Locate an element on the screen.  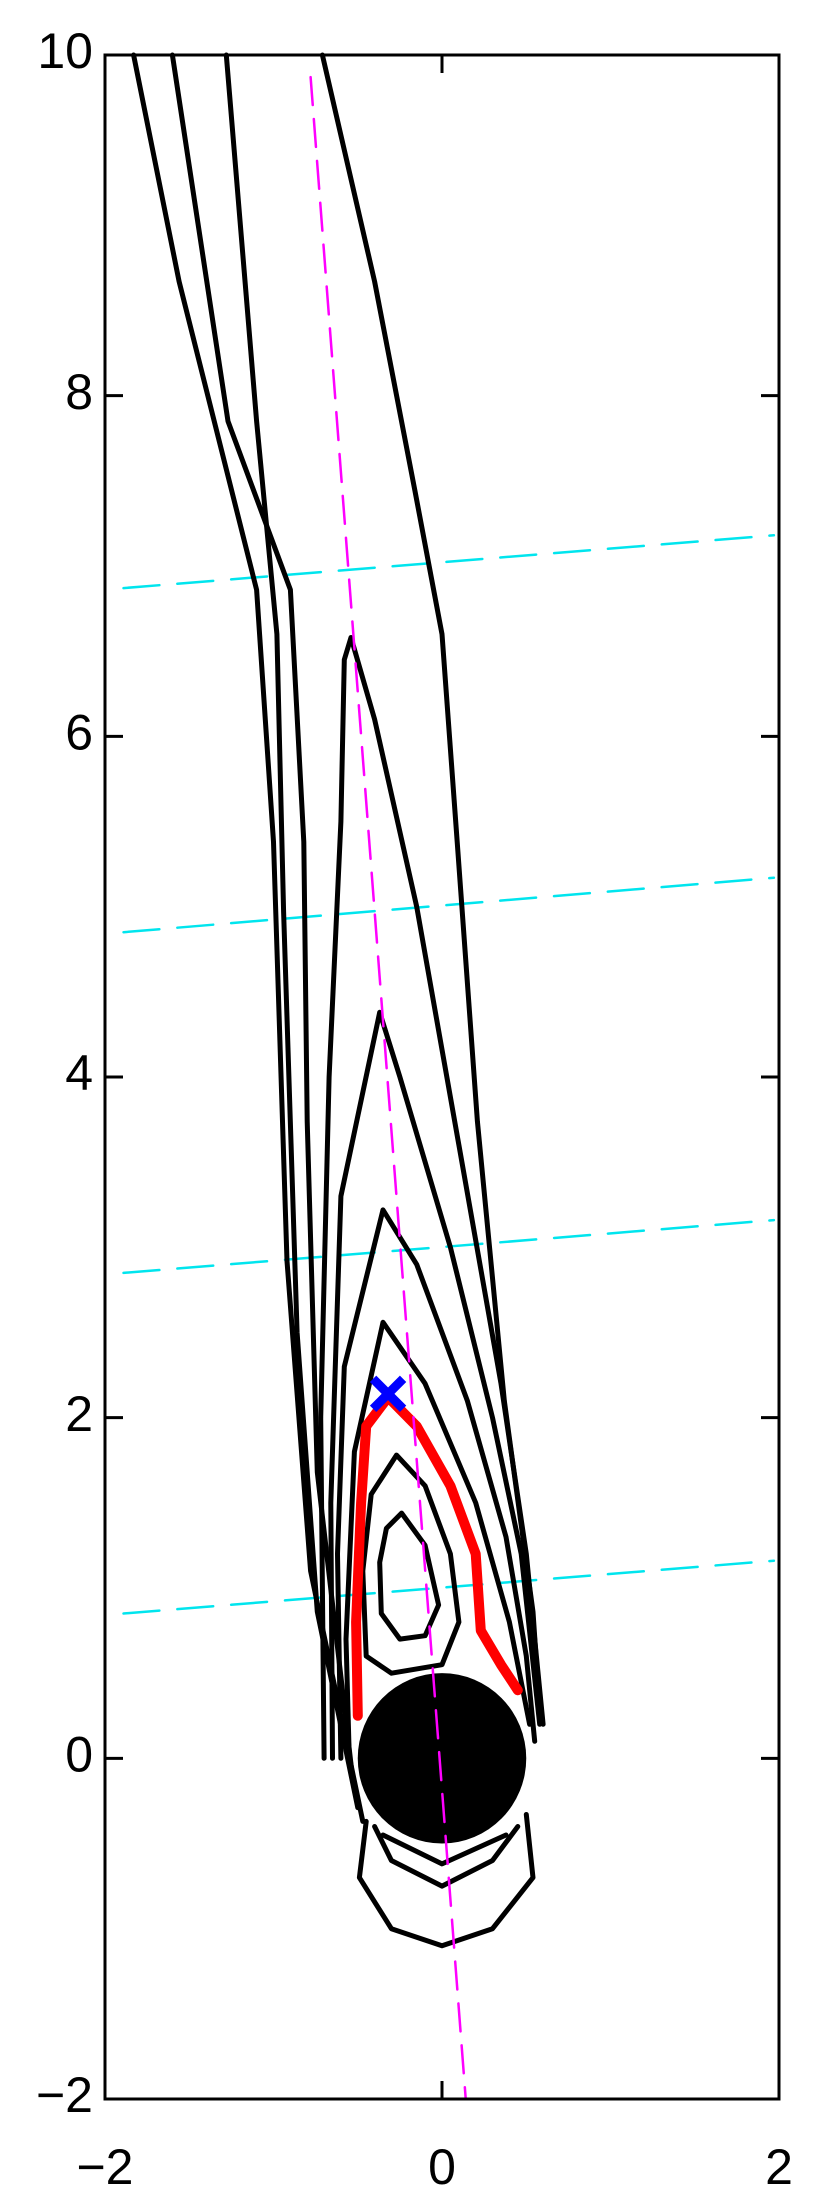
y-tick-label: 0 is located at coordinates (79, 1755).